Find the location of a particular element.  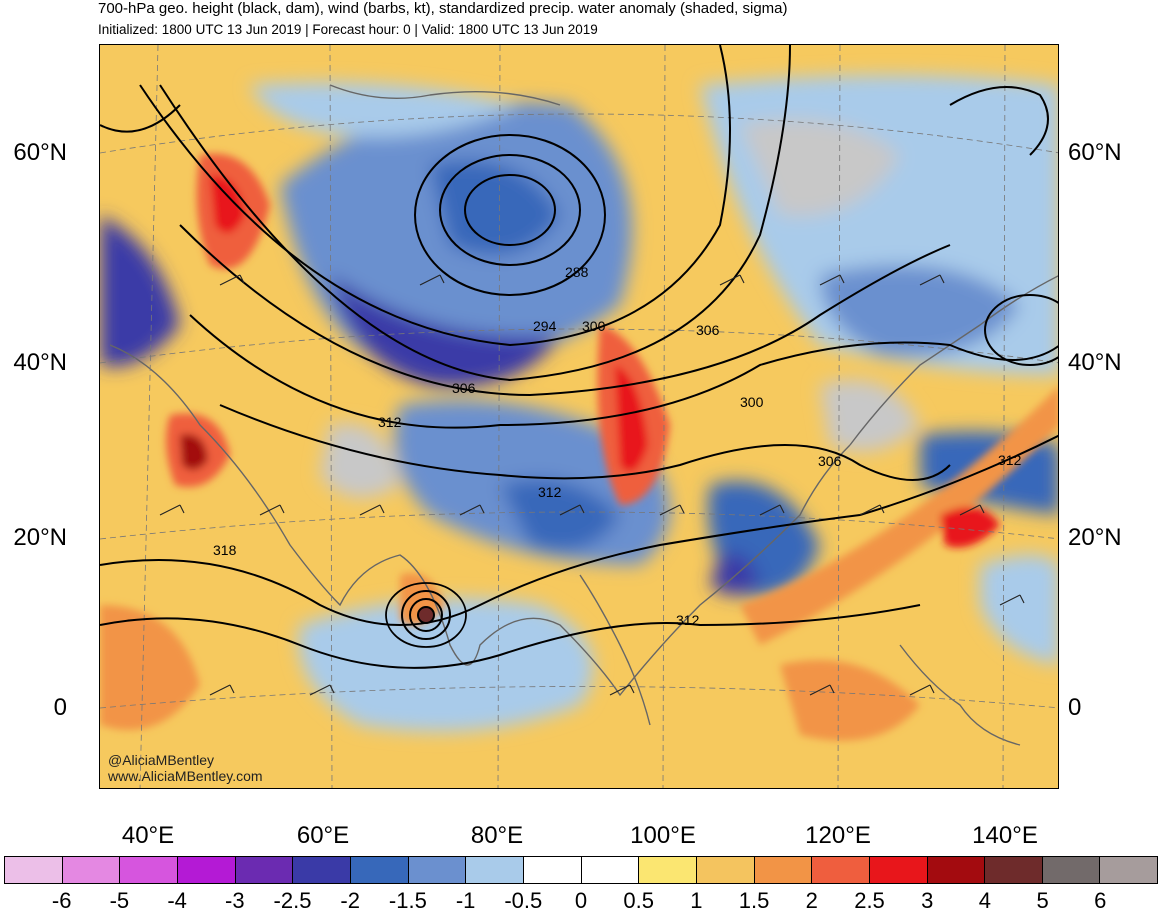

lat-label-0-right: 0 is located at coordinates (1075, 707).